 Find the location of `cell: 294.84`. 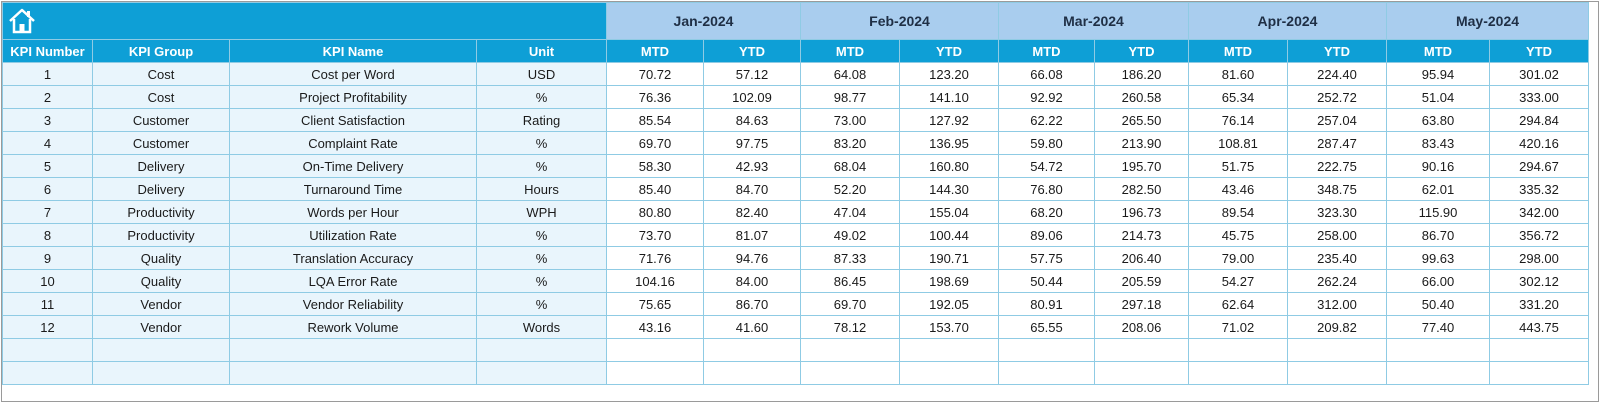

cell: 294.84 is located at coordinates (1539, 120).